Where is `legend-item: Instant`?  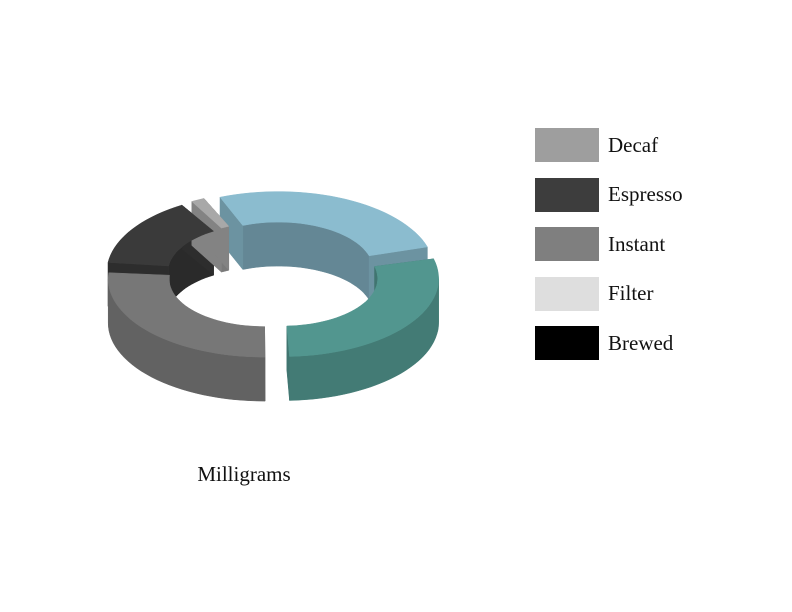 legend-item: Instant is located at coordinates (609, 244).